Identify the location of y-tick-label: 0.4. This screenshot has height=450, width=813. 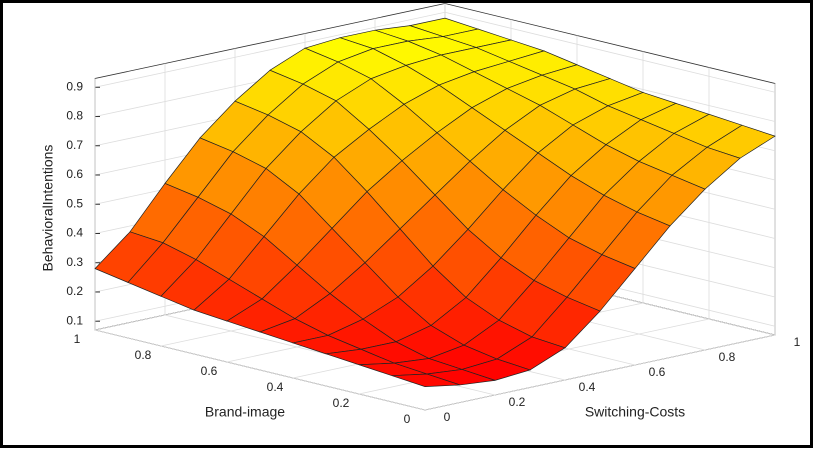
(275, 387).